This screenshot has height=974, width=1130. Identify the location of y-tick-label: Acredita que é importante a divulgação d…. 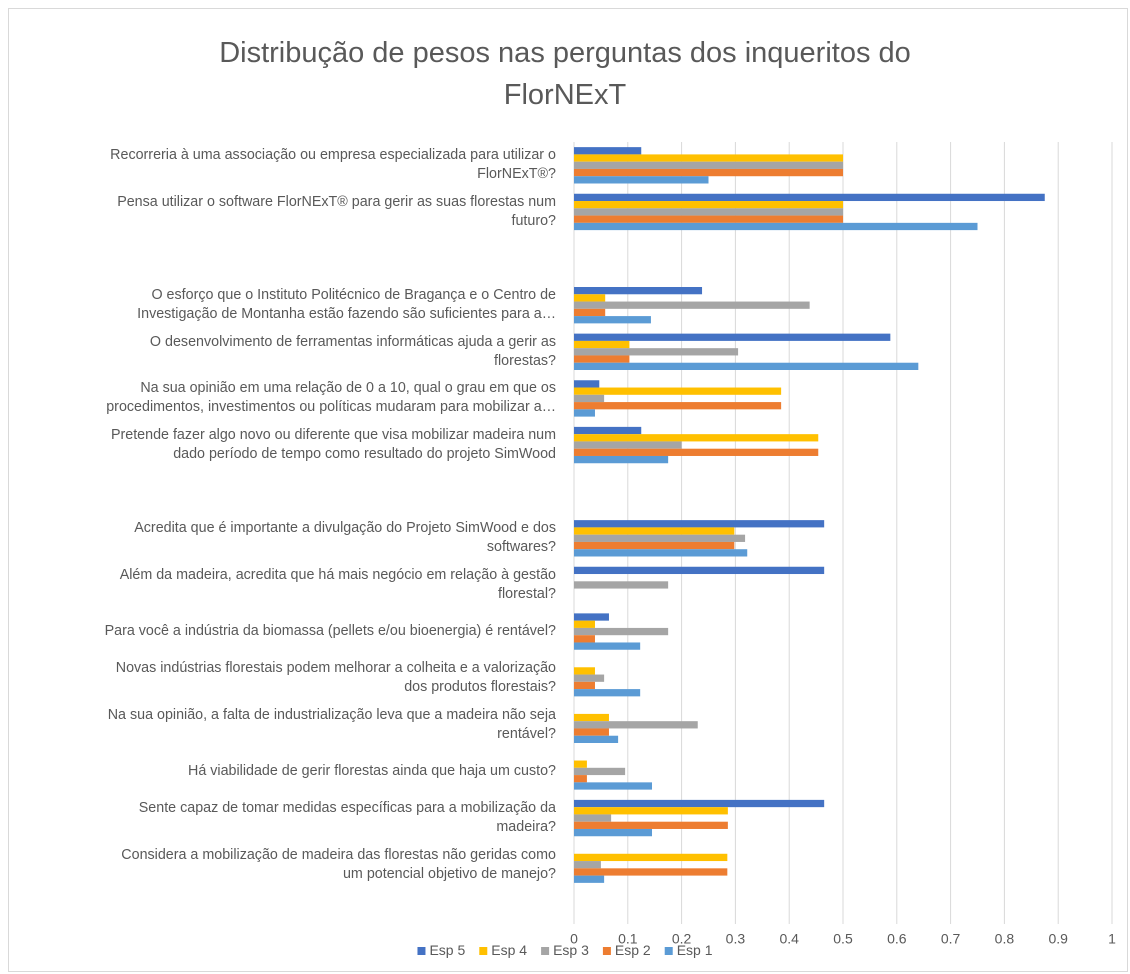
(345, 538).